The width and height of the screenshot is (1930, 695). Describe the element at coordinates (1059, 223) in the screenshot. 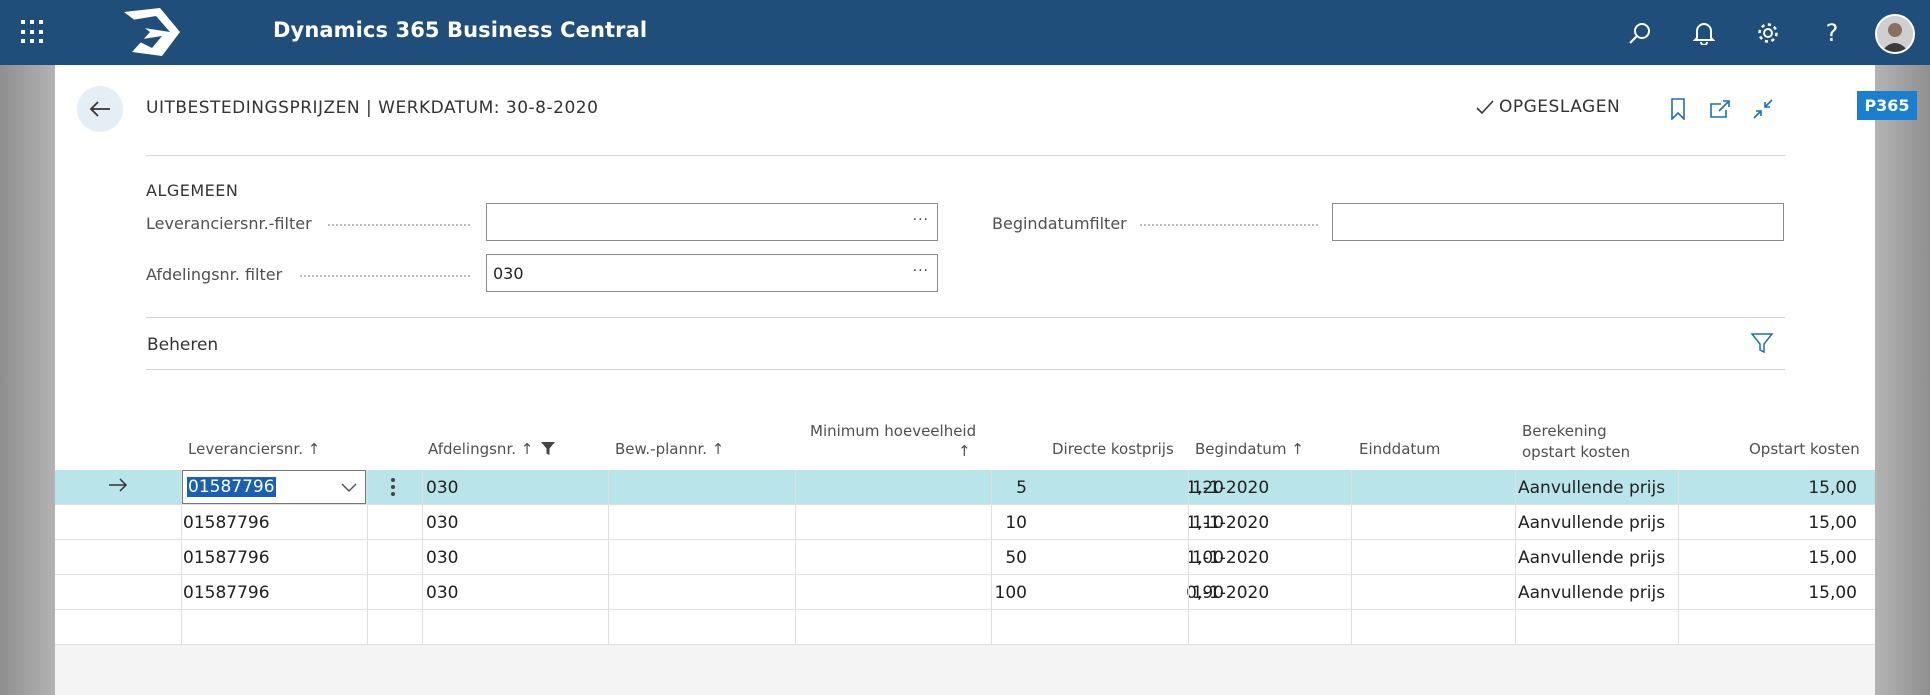

I see `start-date-filter-label: Begindatumfilter` at that location.